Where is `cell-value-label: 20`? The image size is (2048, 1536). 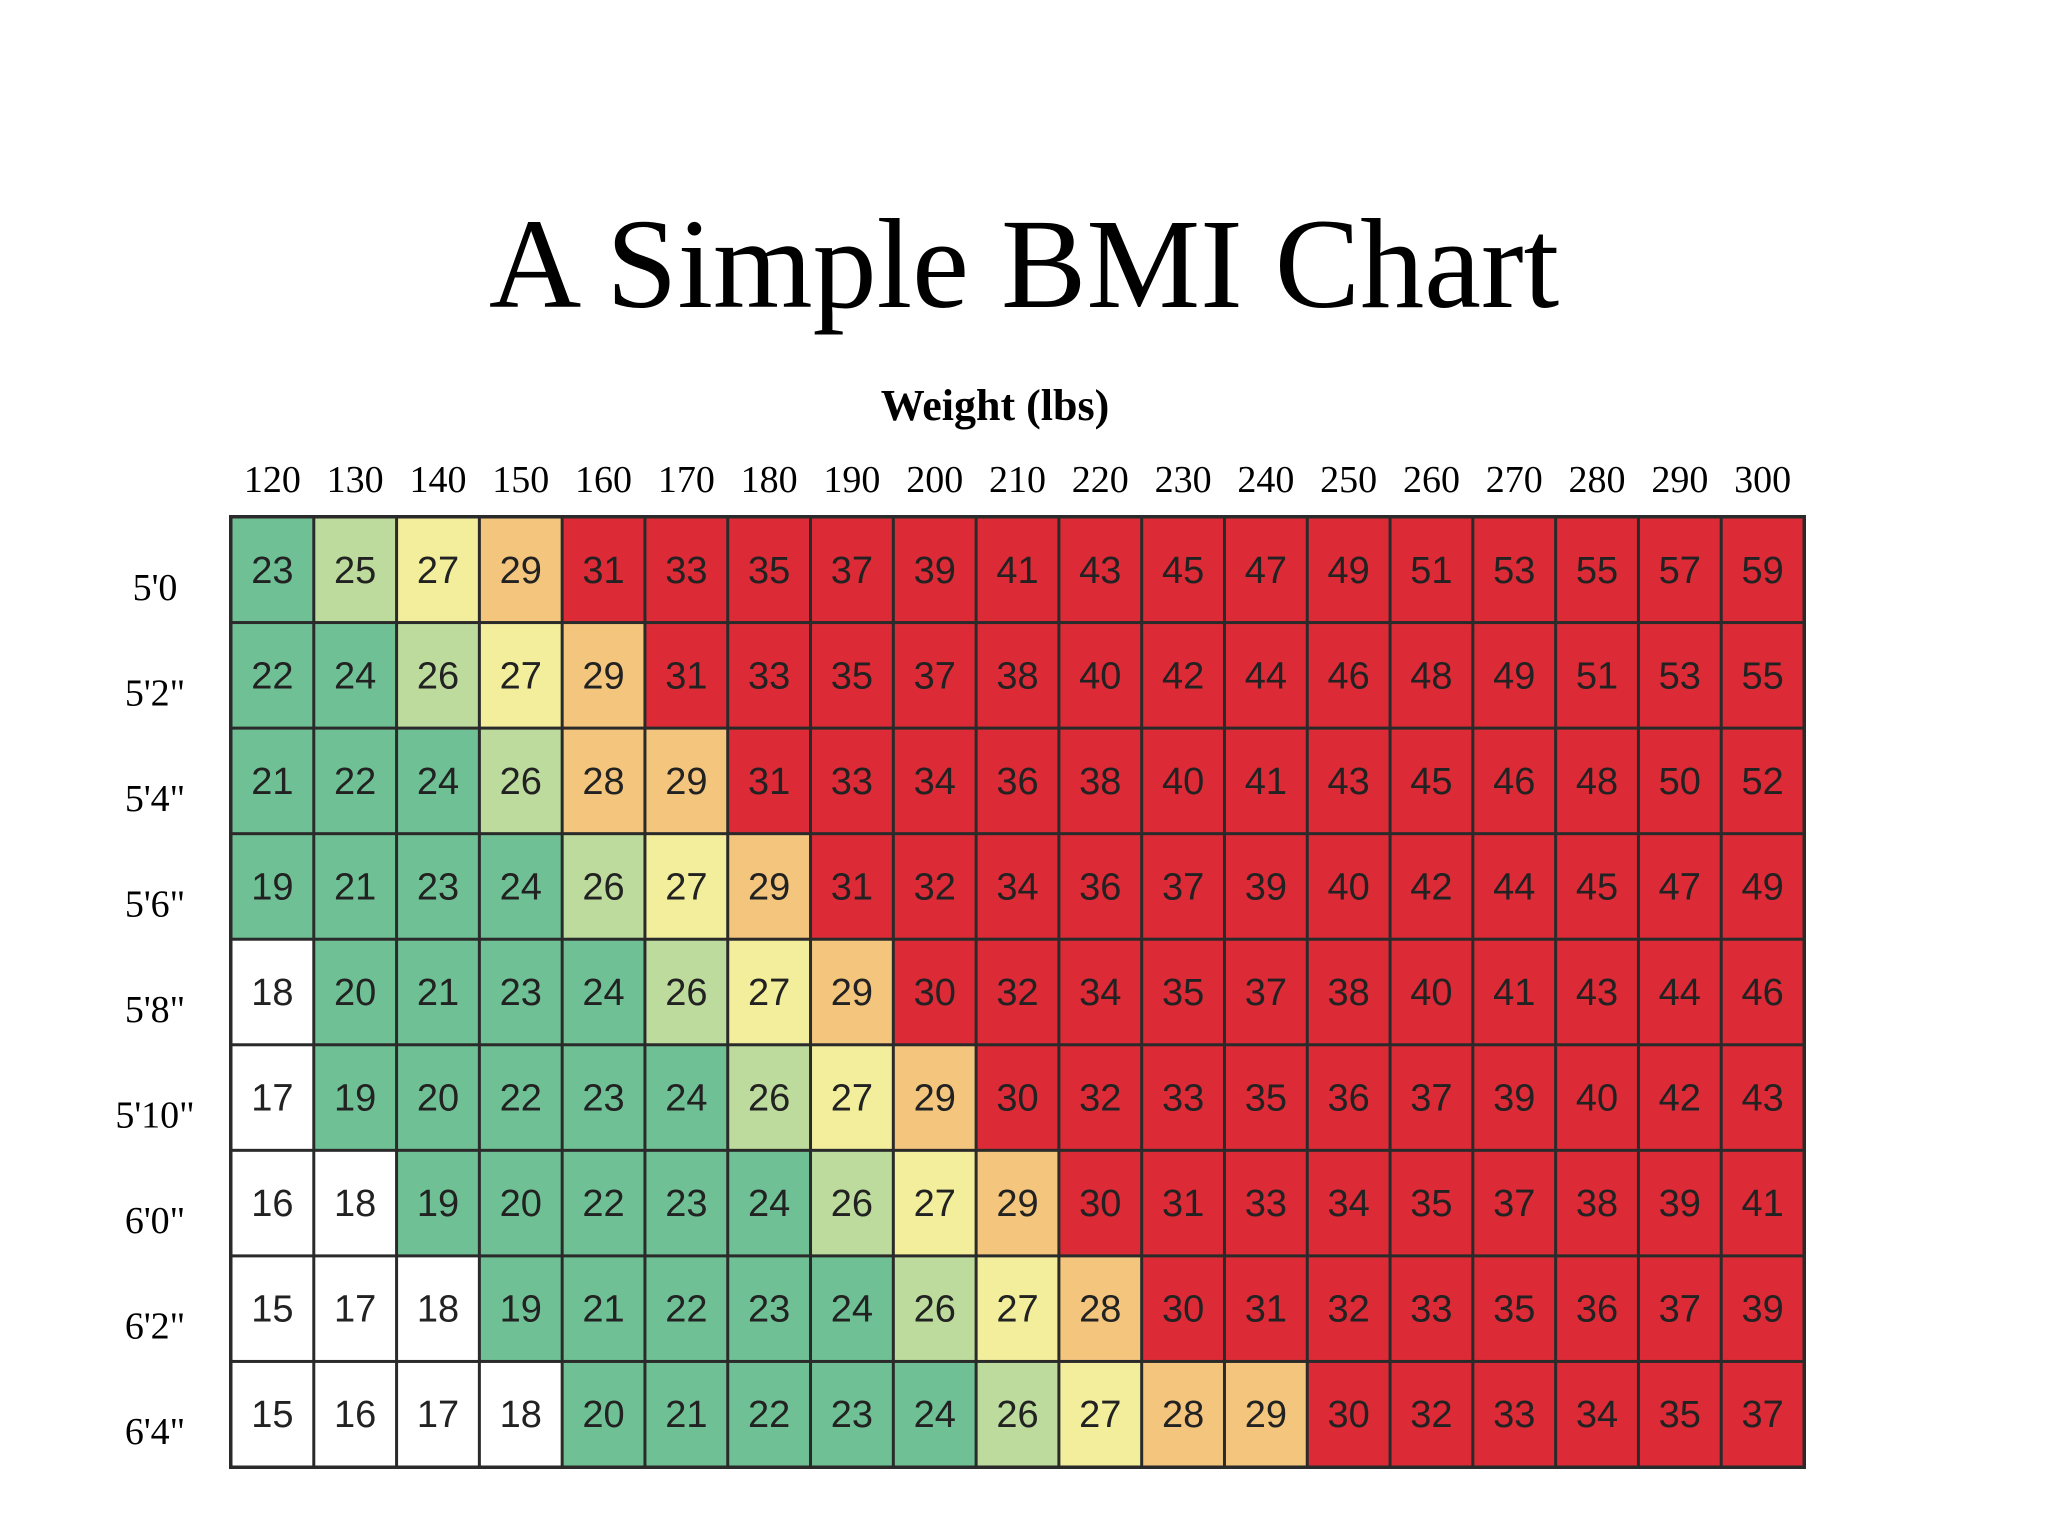
cell-value-label: 20 is located at coordinates (438, 1099).